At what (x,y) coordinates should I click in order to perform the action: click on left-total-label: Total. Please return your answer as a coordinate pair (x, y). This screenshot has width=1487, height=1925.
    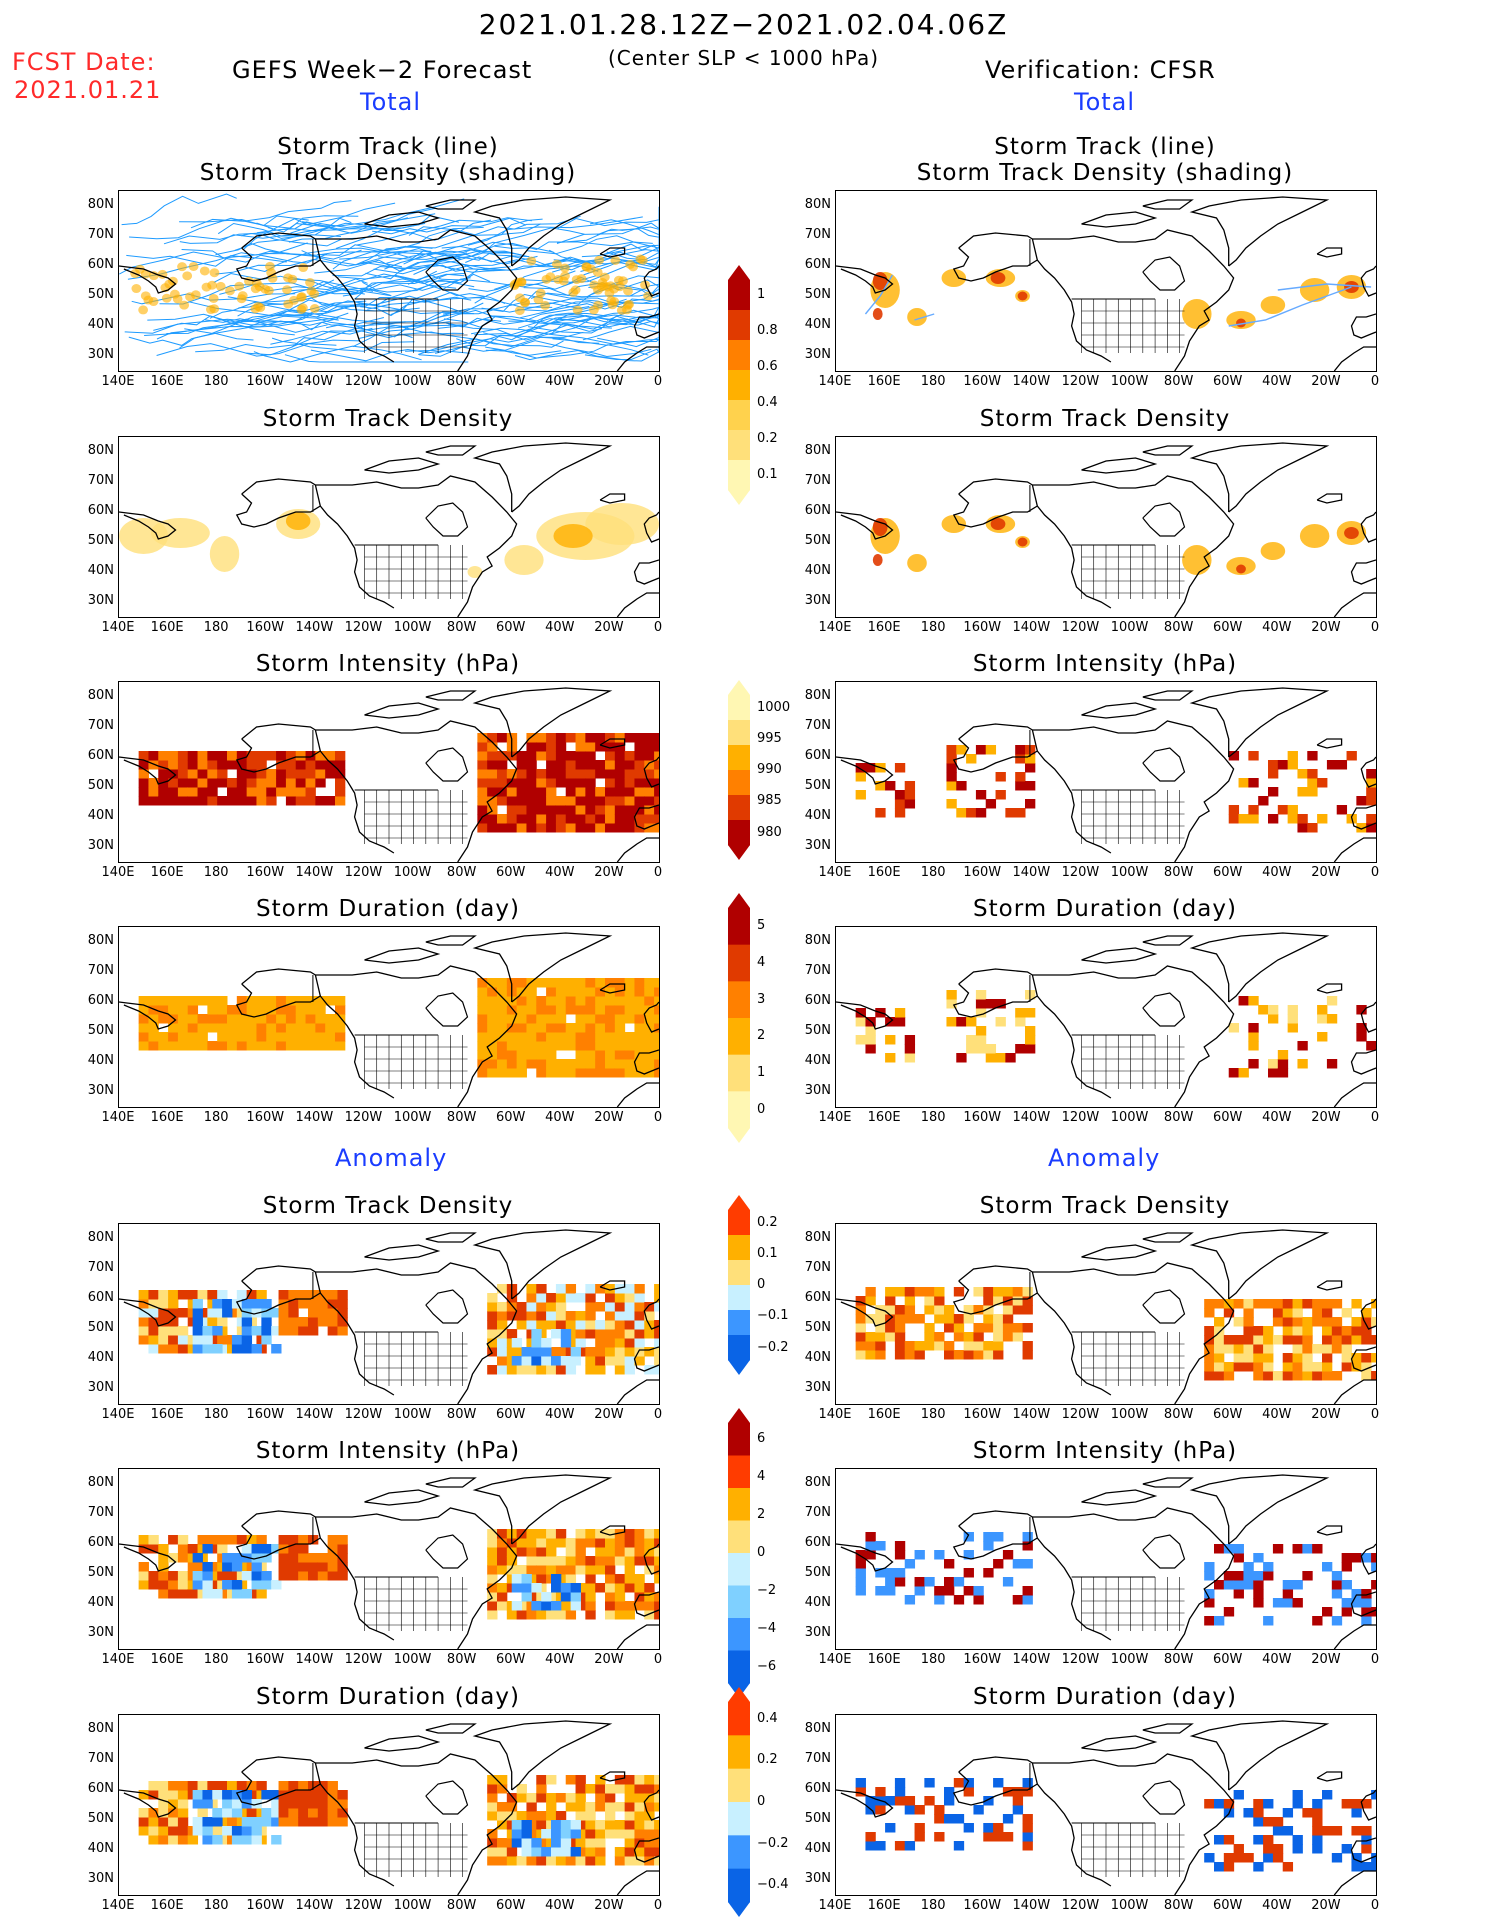
    Looking at the image, I should click on (391, 102).